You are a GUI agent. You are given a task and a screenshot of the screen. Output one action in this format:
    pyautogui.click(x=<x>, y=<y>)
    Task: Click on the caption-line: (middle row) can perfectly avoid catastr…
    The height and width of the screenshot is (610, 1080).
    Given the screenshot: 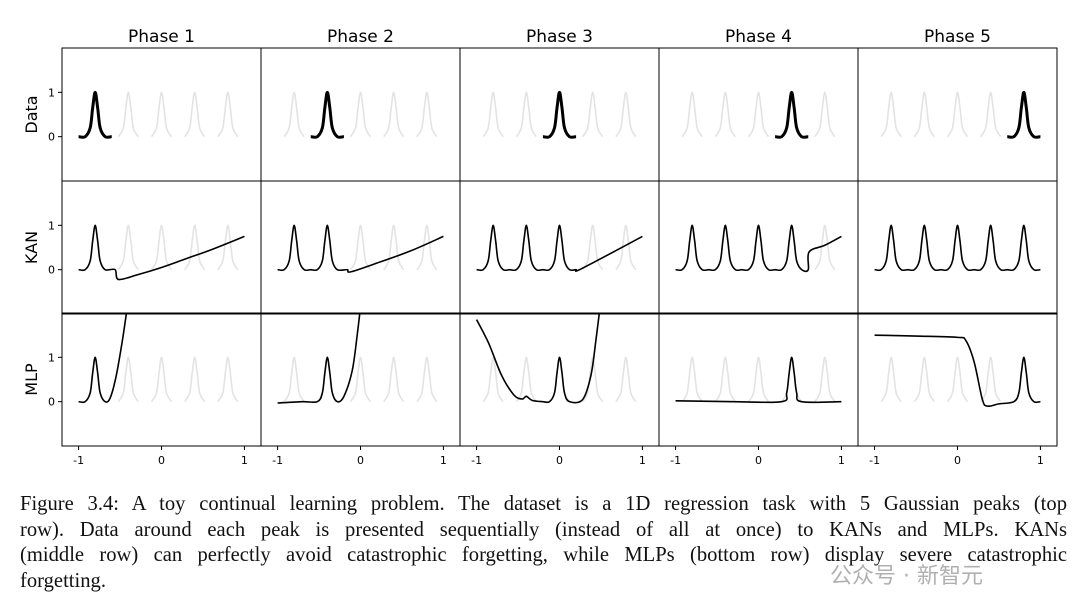 What is the action you would take?
    pyautogui.click(x=543, y=555)
    